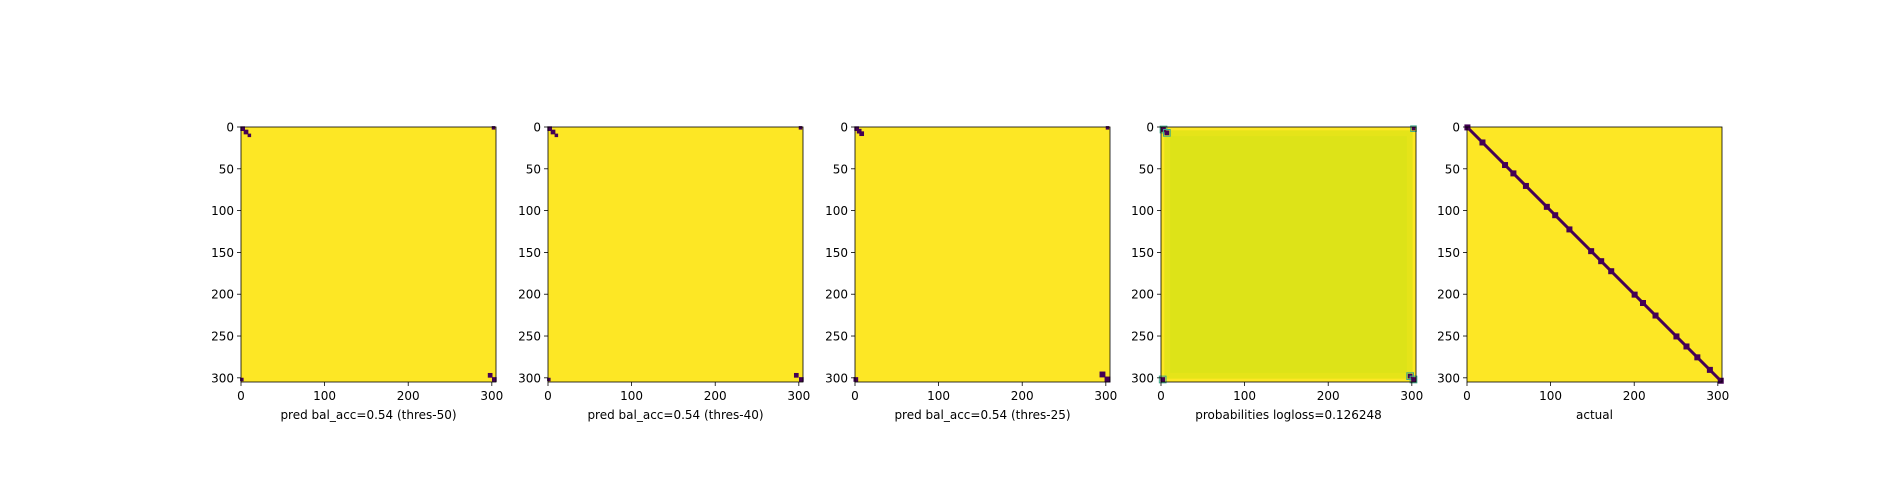  What do you see at coordinates (1596, 392) in the screenshot?
I see `x-axis-5: 0 100 200 300` at bounding box center [1596, 392].